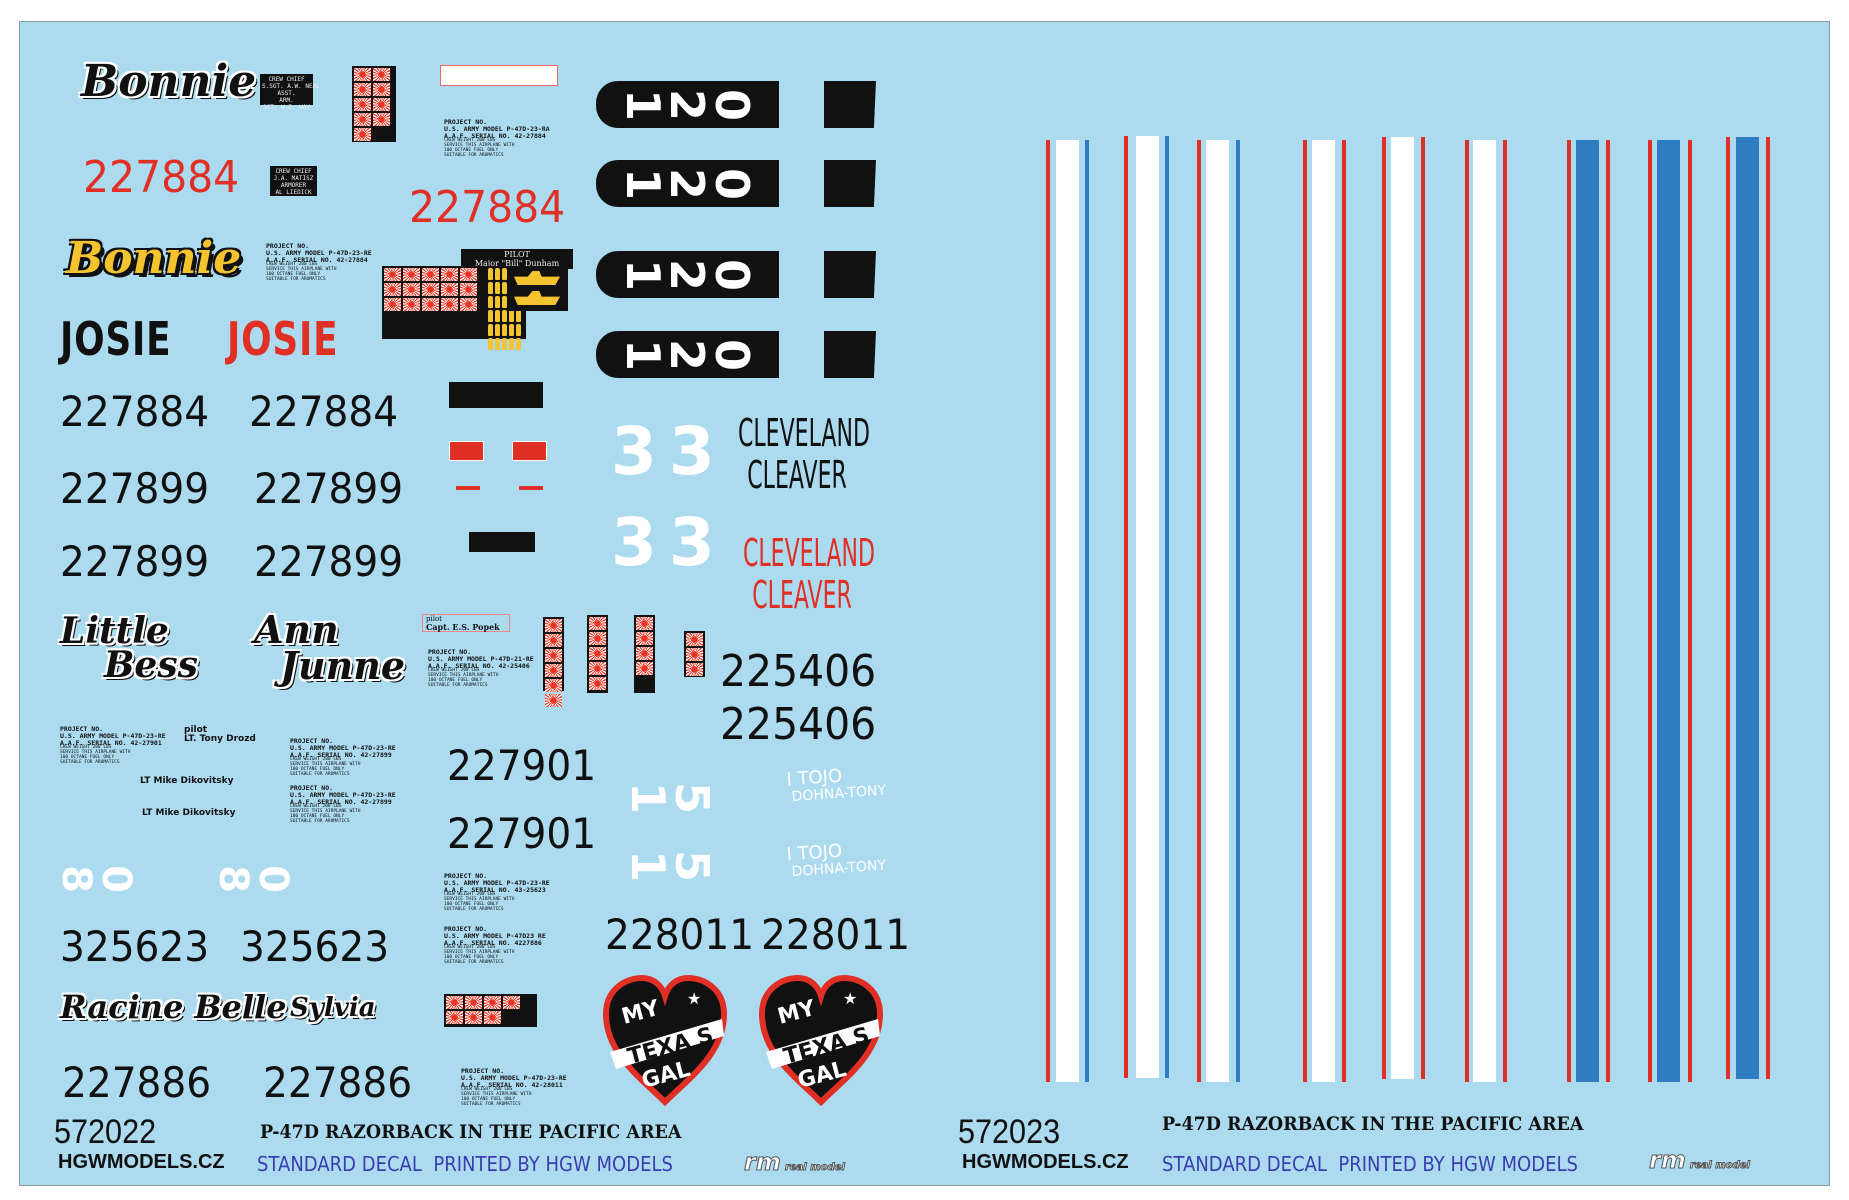  What do you see at coordinates (669, 542) in the screenshot?
I see `code-33-white-2: 33` at bounding box center [669, 542].